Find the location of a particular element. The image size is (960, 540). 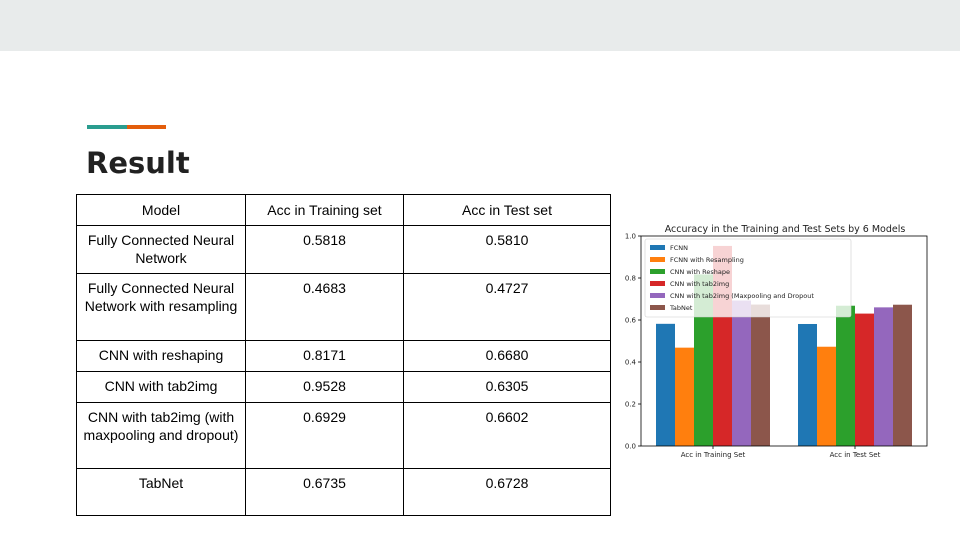

table-row: CNN with tab2img 0.9528 0.6305 is located at coordinates (343, 387).